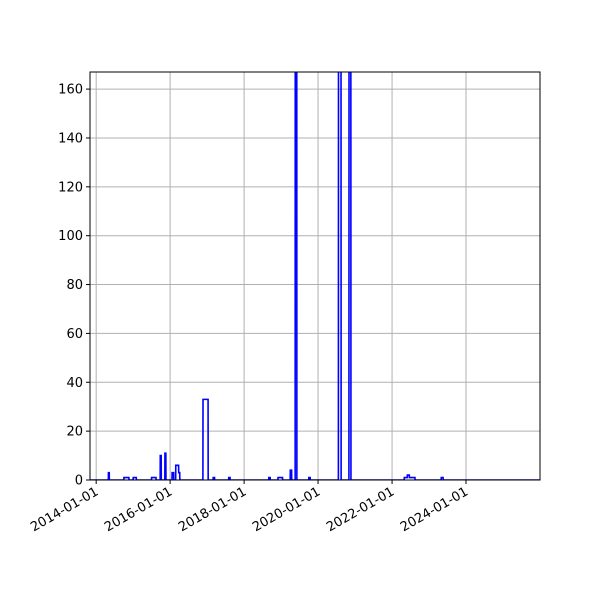 The height and width of the screenshot is (600, 600). I want to click on x-tick-label: 2018-01-01, so click(212, 509).